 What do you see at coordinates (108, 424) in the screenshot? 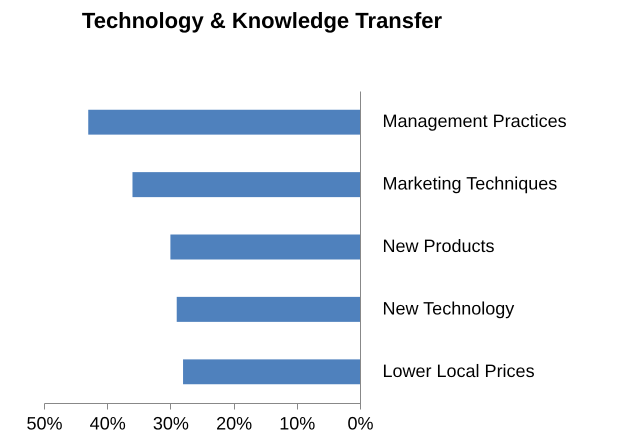
I see `x-tick-label: 40%` at bounding box center [108, 424].